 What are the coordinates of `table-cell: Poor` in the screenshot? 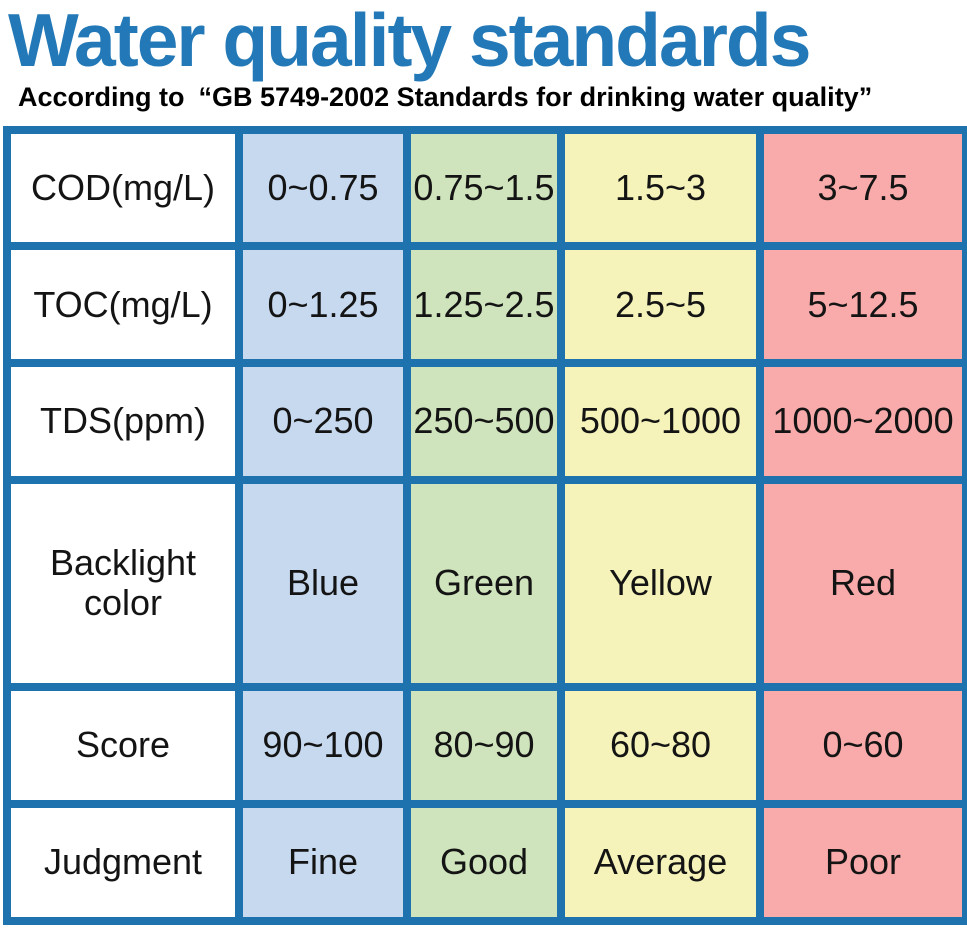 It's located at (861, 862).